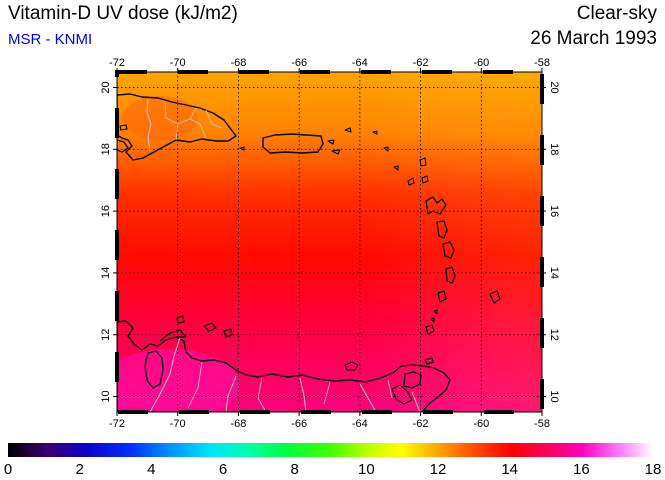 Image resolution: width=665 pixels, height=480 pixels. What do you see at coordinates (351, 366) in the screenshot?
I see `margarita-island` at bounding box center [351, 366].